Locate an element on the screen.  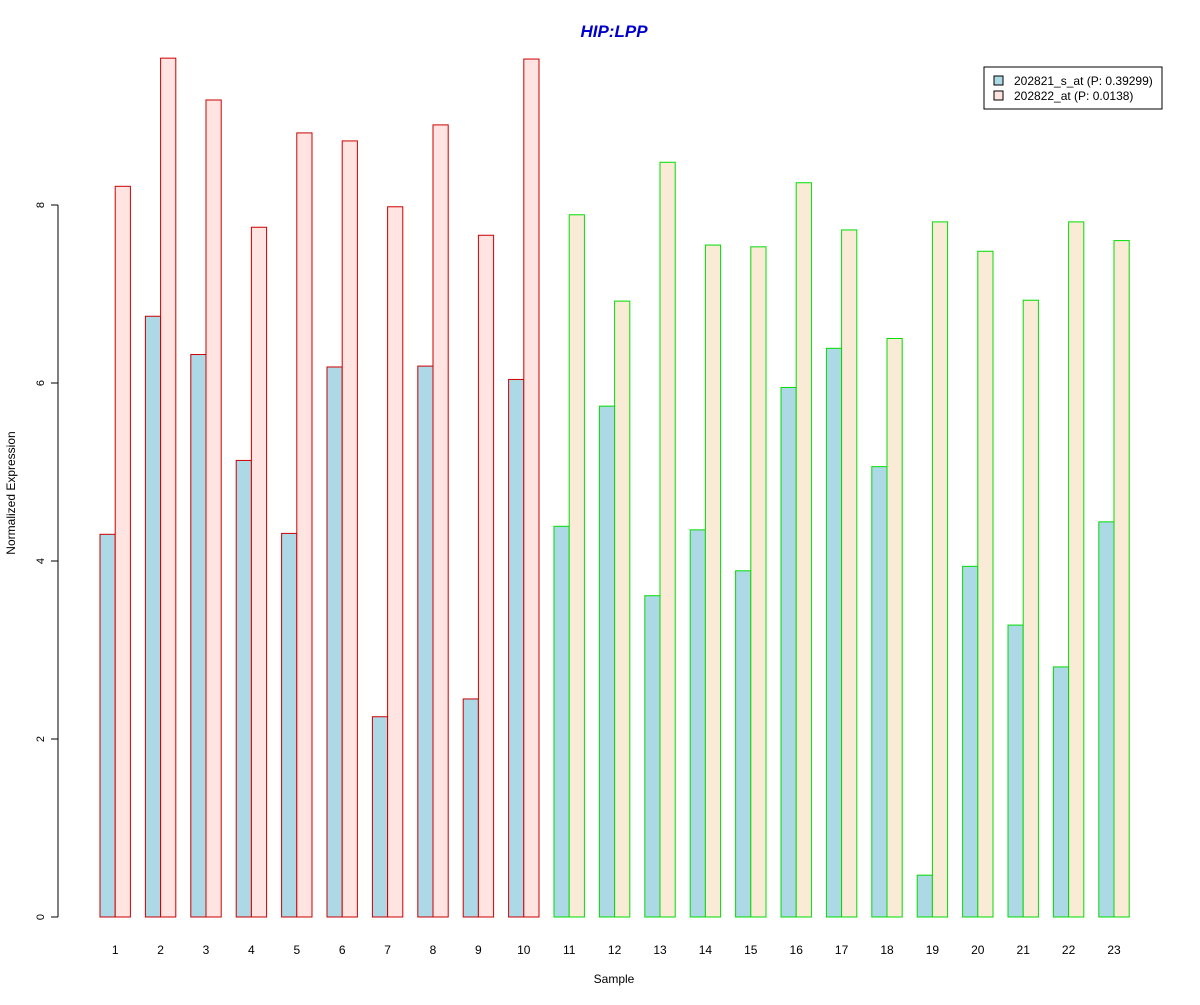
x-tick-label: 10 is located at coordinates (524, 950).